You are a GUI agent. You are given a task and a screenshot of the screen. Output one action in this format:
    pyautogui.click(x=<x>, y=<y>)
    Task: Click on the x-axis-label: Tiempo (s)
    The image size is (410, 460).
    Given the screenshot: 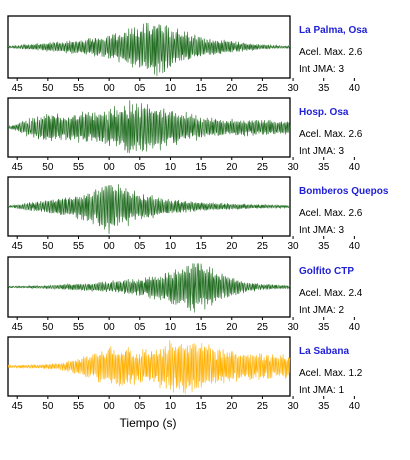 What is the action you would take?
    pyautogui.click(x=148, y=423)
    